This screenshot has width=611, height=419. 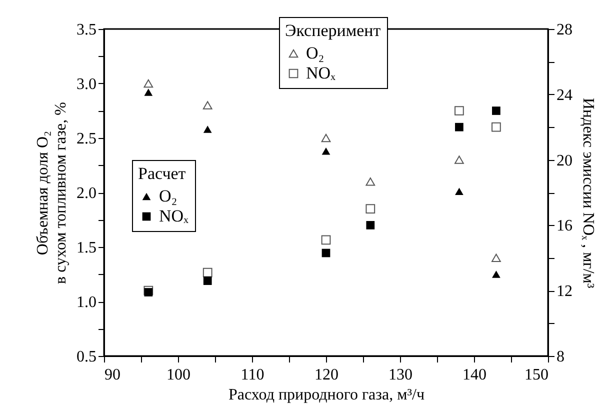 What do you see at coordinates (112, 375) in the screenshot?
I see `x-tick-label: 90` at bounding box center [112, 375].